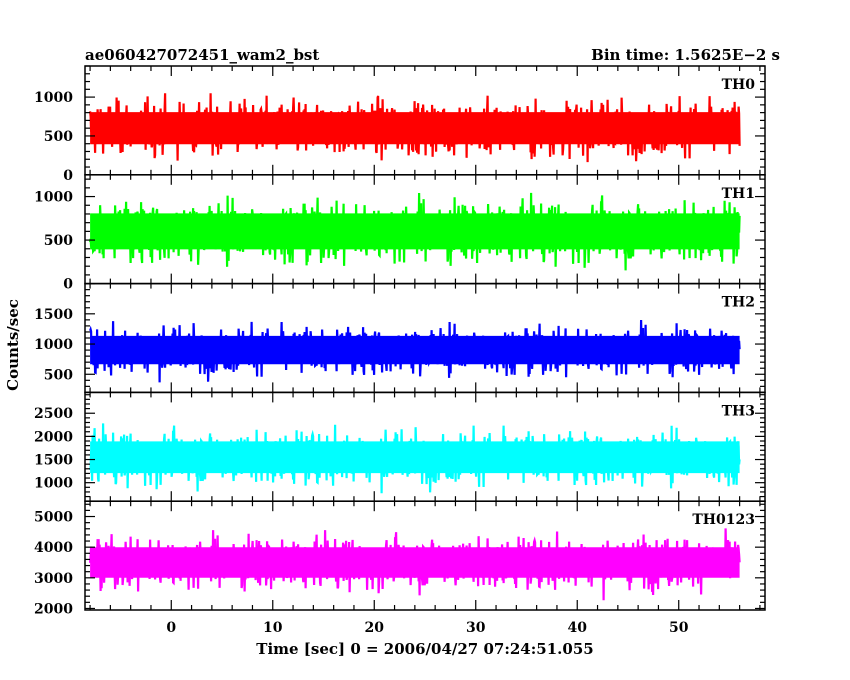  Describe the element at coordinates (738, 303) in the screenshot. I see `panel-label-th2: TH2` at that location.